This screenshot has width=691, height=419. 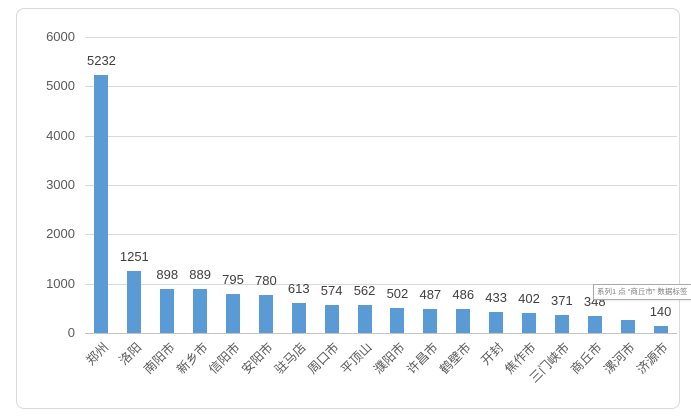 What do you see at coordinates (200, 311) in the screenshot?
I see `bar-新乡市` at bounding box center [200, 311].